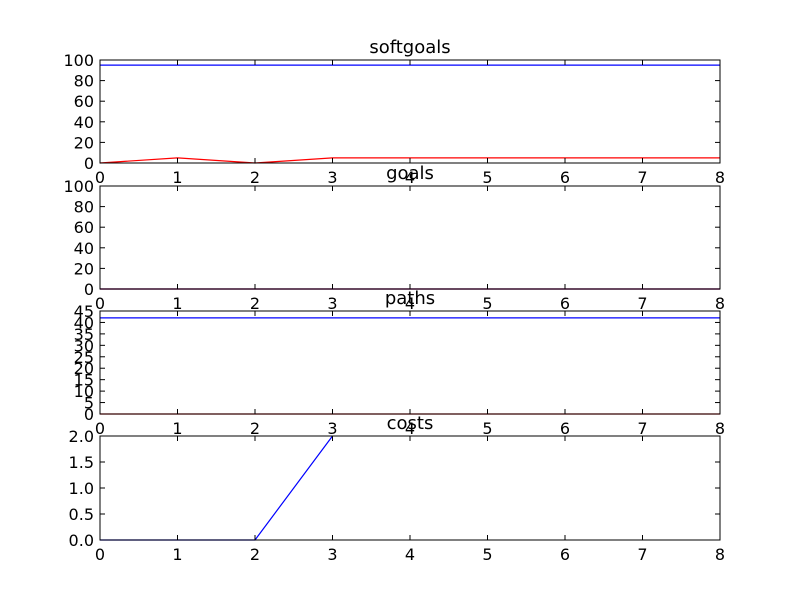 The height and width of the screenshot is (600, 800). I want to click on y-tick-label: 15, so click(84, 380).